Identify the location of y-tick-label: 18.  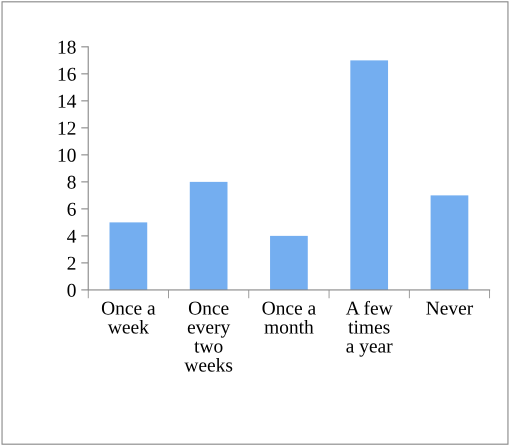
(67, 47).